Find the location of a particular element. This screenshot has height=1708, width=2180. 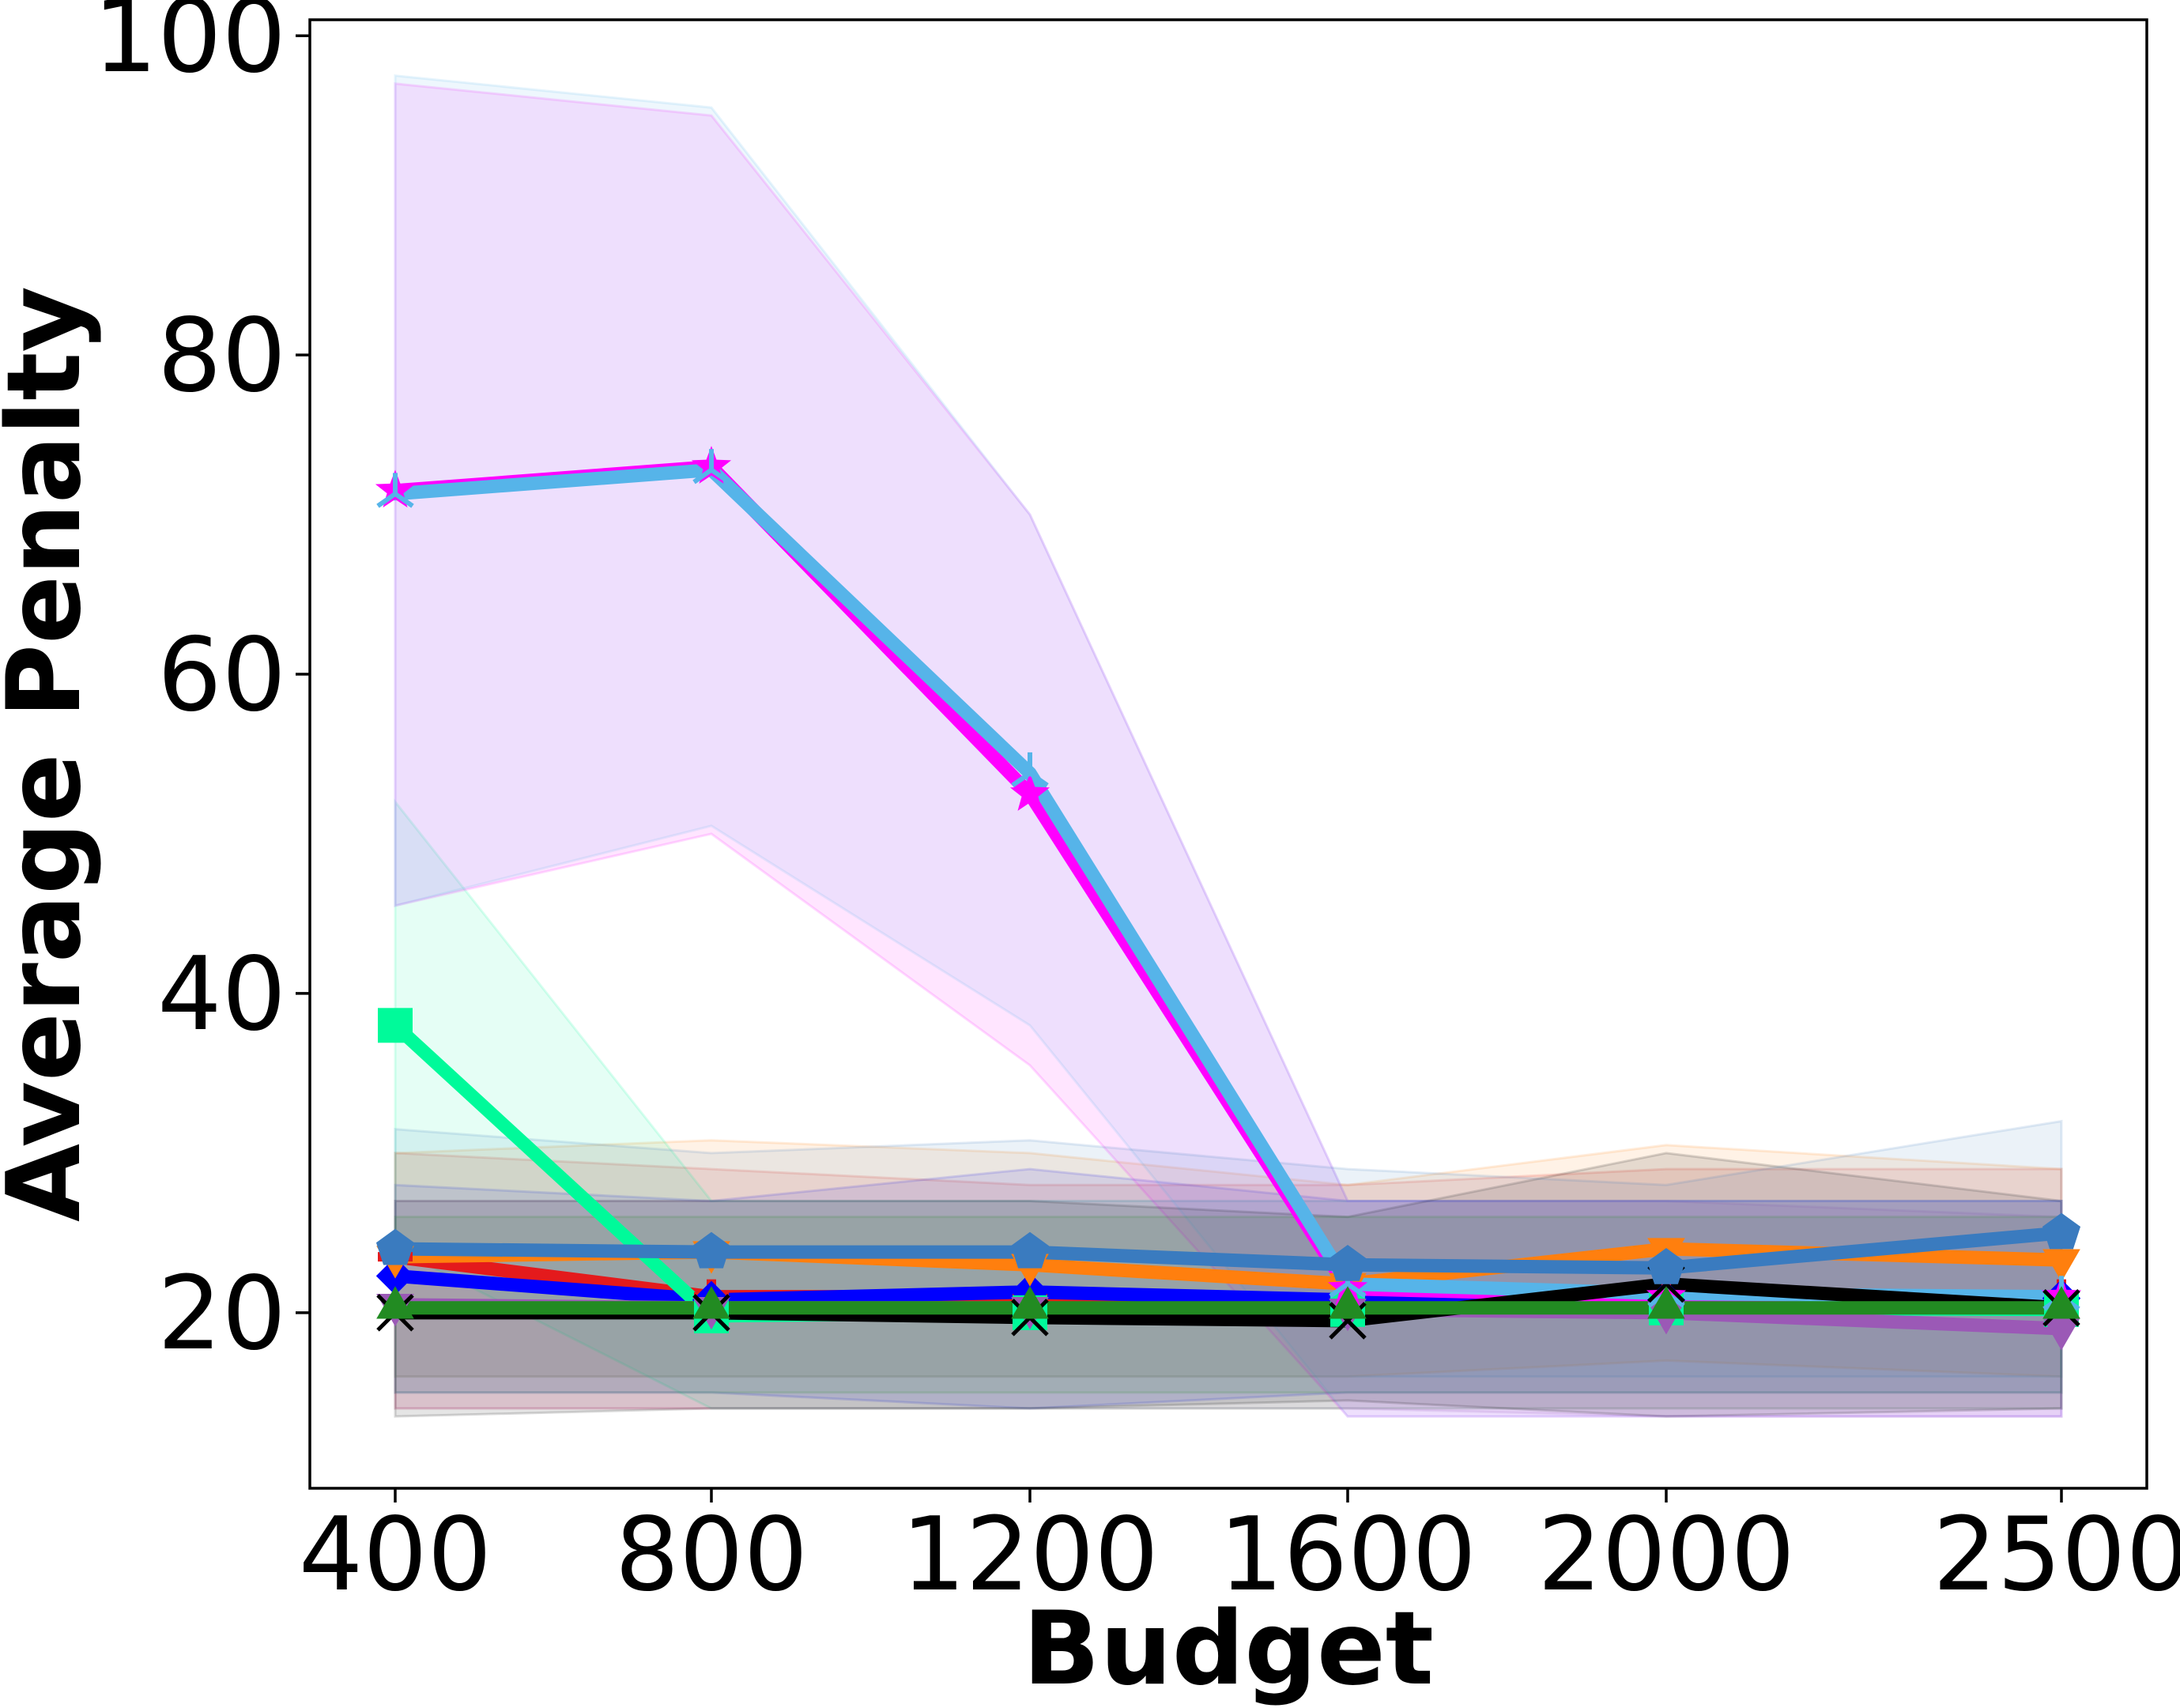

y-axis-title: Average Penalty is located at coordinates (52, 754).